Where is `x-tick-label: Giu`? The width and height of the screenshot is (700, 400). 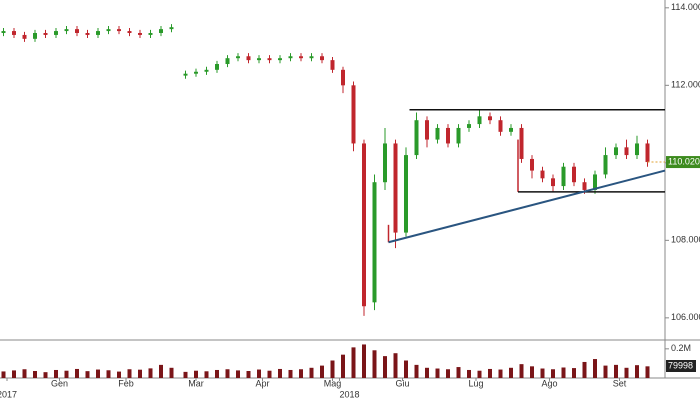 x-tick-label: Giu is located at coordinates (402, 383).